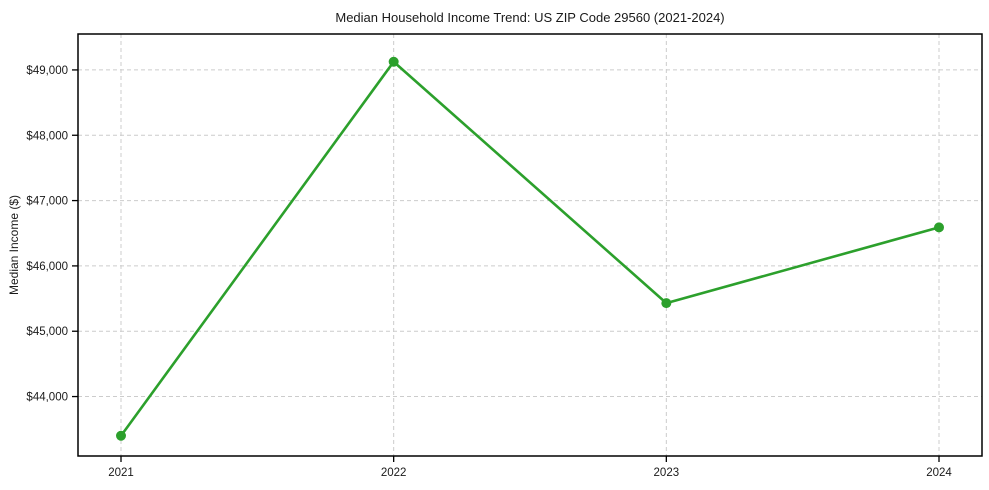 The width and height of the screenshot is (989, 490). What do you see at coordinates (47, 267) in the screenshot?
I see `y-tick-label: $46,000` at bounding box center [47, 267].